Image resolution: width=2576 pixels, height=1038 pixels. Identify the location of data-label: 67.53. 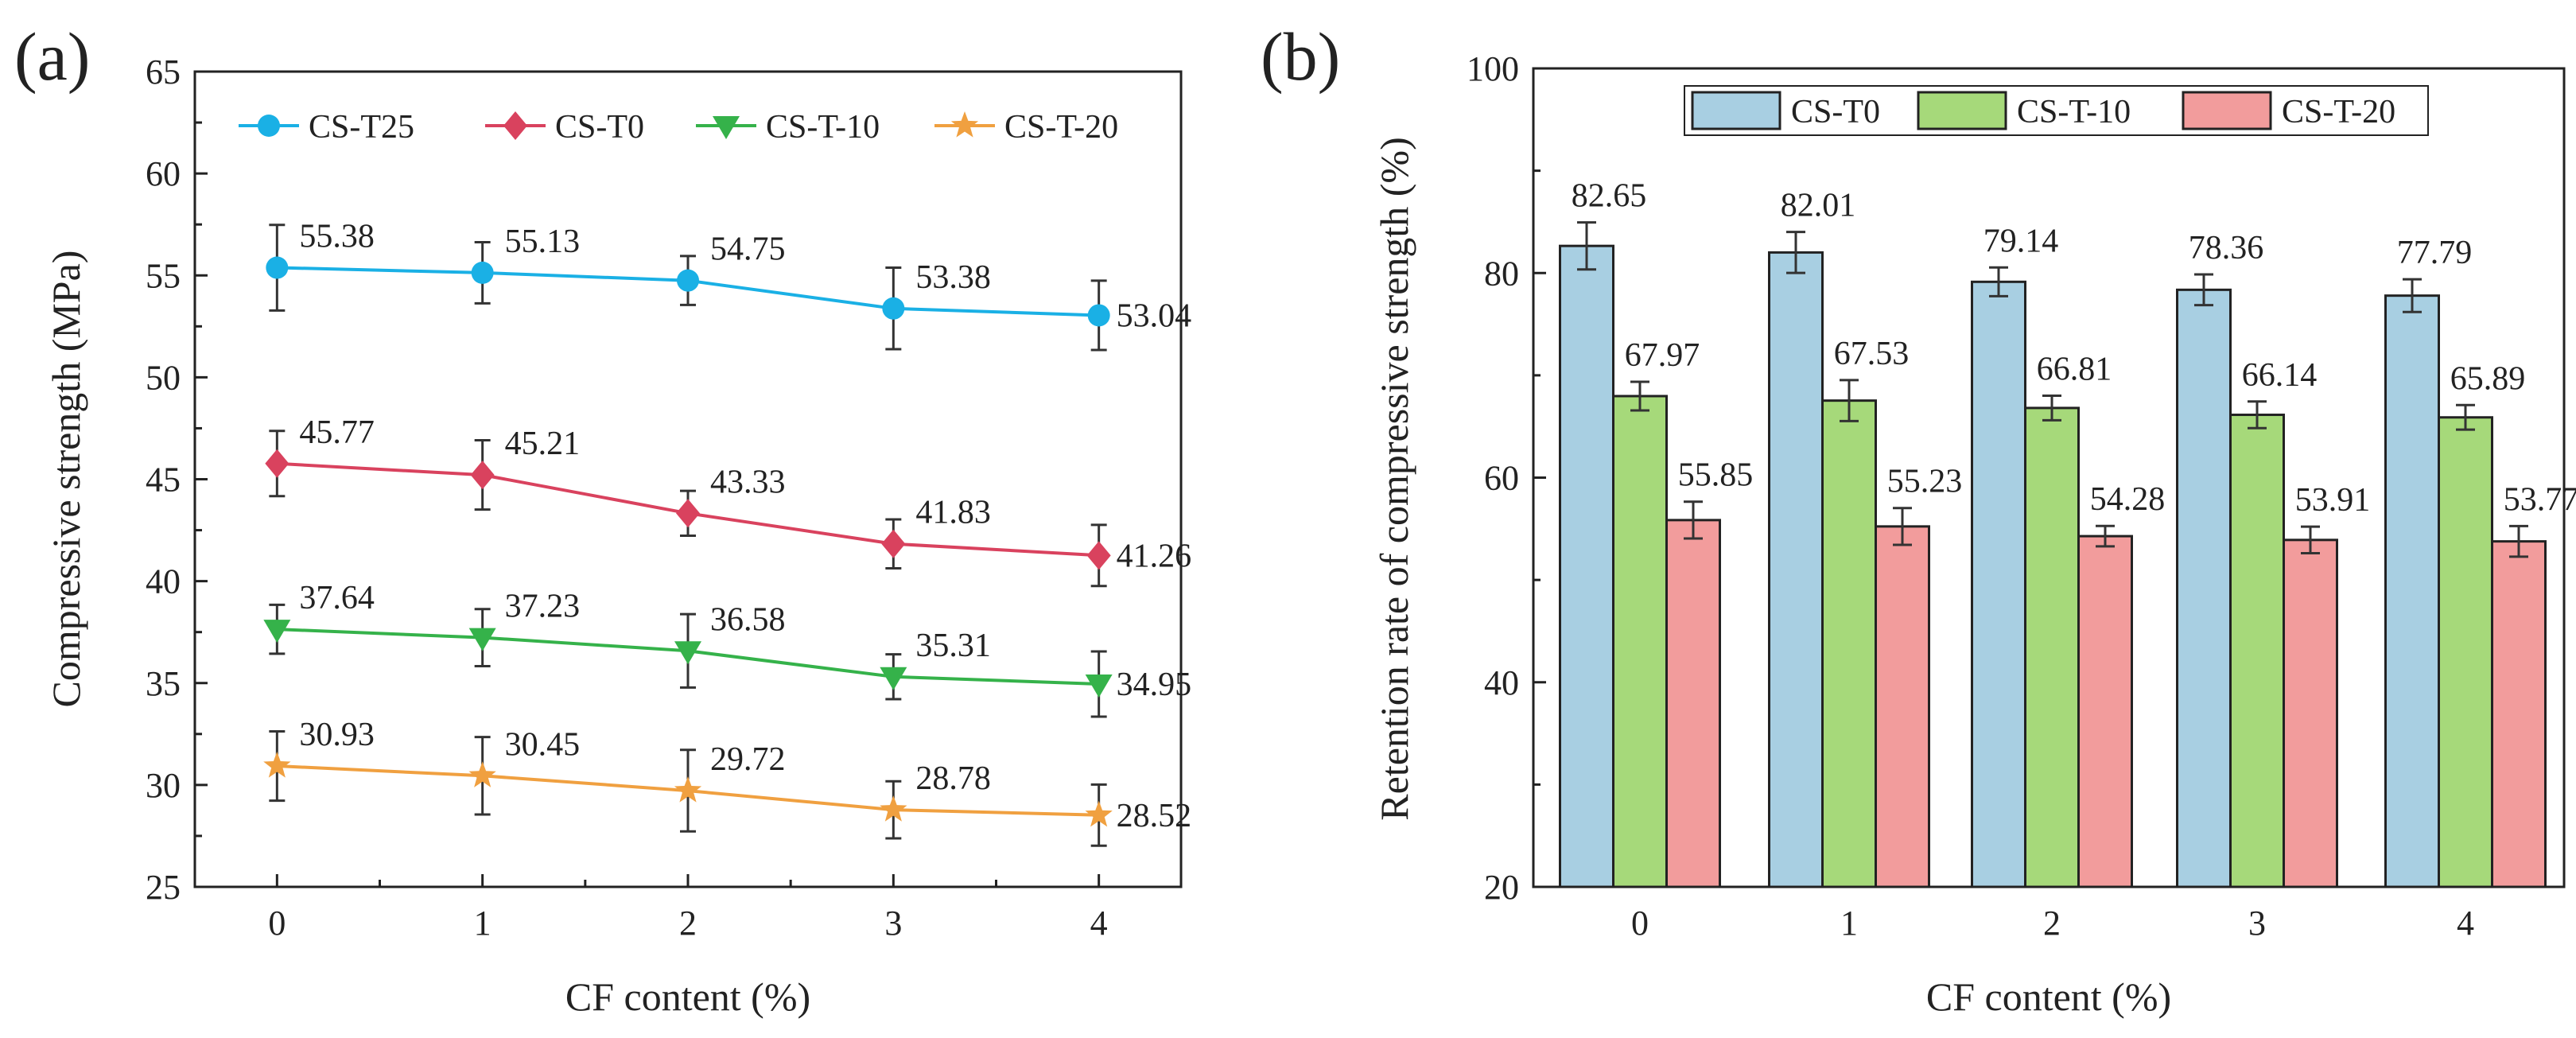
(1872, 354).